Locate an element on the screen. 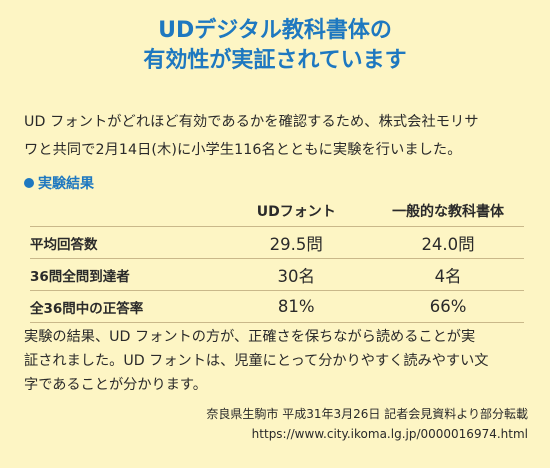 This screenshot has height=468, width=550. summary-line-1: 実験の結果、UD フォントの方が、正確さを保ちながら読めることが実 is located at coordinates (250, 337).